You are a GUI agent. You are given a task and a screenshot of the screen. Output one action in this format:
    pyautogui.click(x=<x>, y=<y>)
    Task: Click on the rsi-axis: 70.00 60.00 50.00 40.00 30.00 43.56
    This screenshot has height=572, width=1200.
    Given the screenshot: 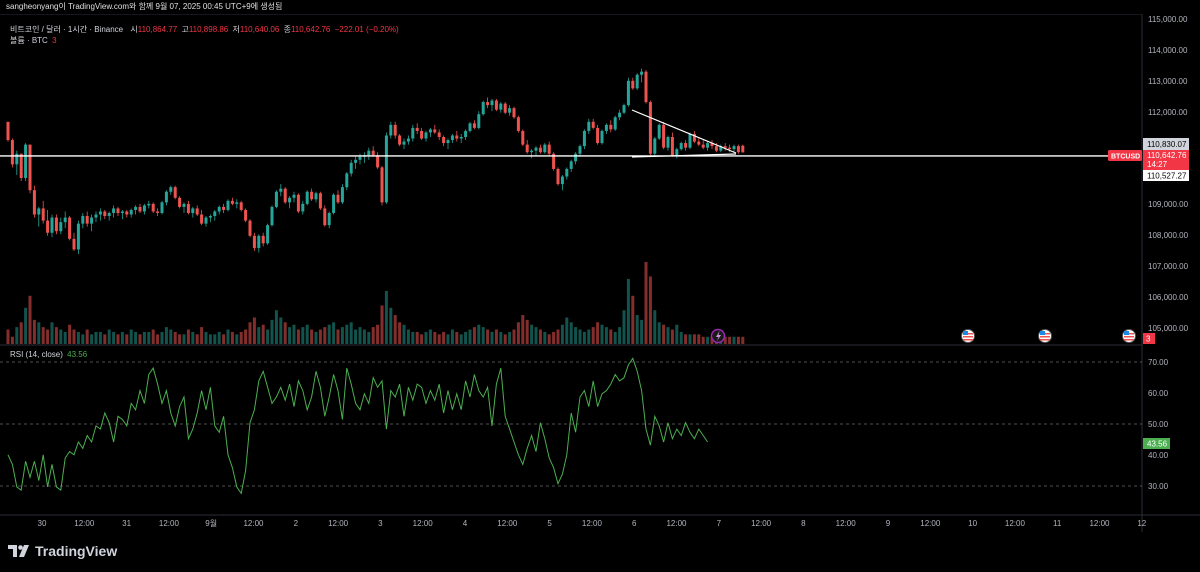 What is the action you would take?
    pyautogui.click(x=1156, y=424)
    